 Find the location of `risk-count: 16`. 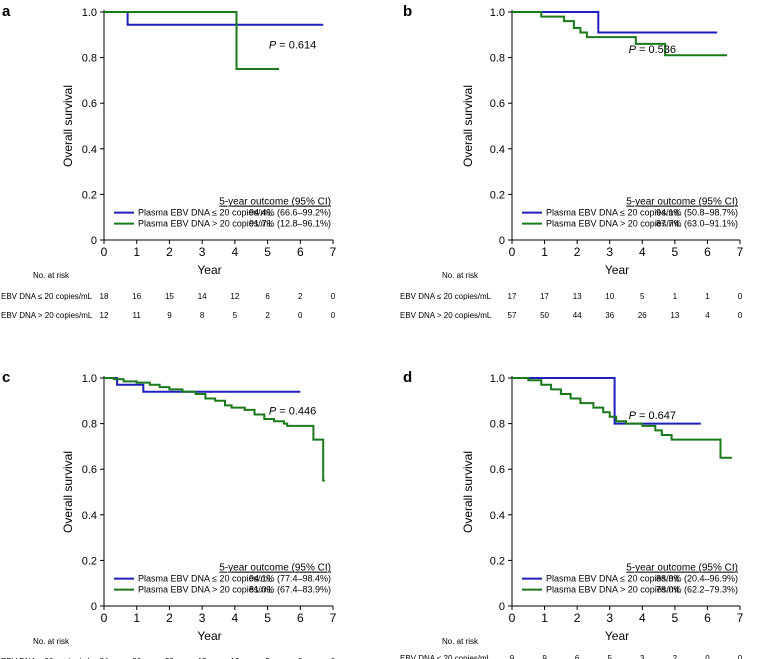

risk-count: 16 is located at coordinates (136, 296).